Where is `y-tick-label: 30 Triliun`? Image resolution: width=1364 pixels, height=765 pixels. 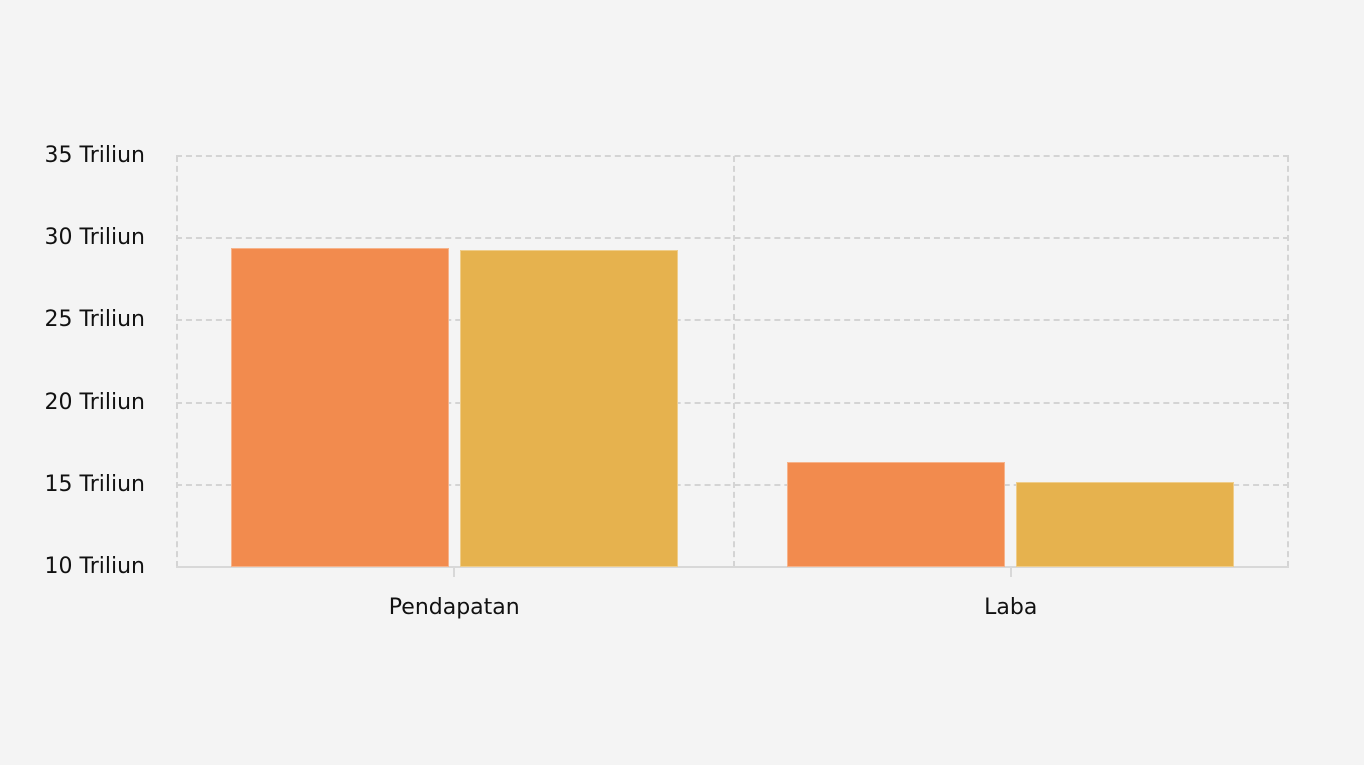 y-tick-label: 30 Triliun is located at coordinates (94, 238).